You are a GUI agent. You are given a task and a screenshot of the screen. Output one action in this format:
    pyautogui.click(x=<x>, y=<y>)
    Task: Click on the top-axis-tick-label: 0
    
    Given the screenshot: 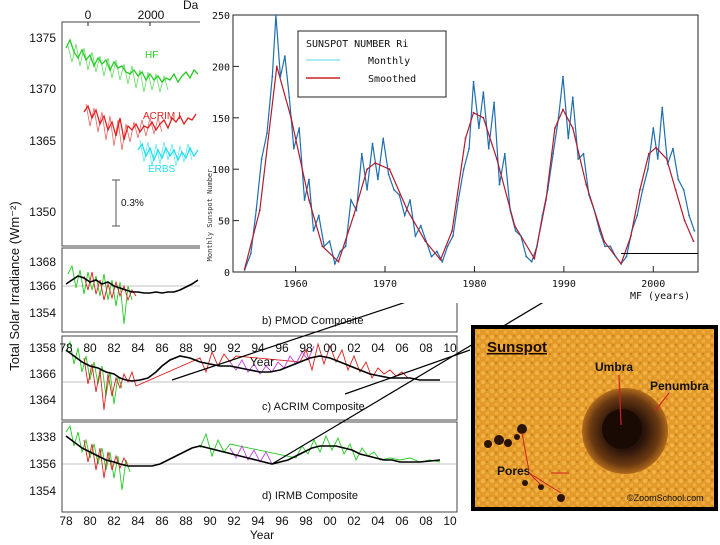 What is the action you would take?
    pyautogui.click(x=88, y=15)
    